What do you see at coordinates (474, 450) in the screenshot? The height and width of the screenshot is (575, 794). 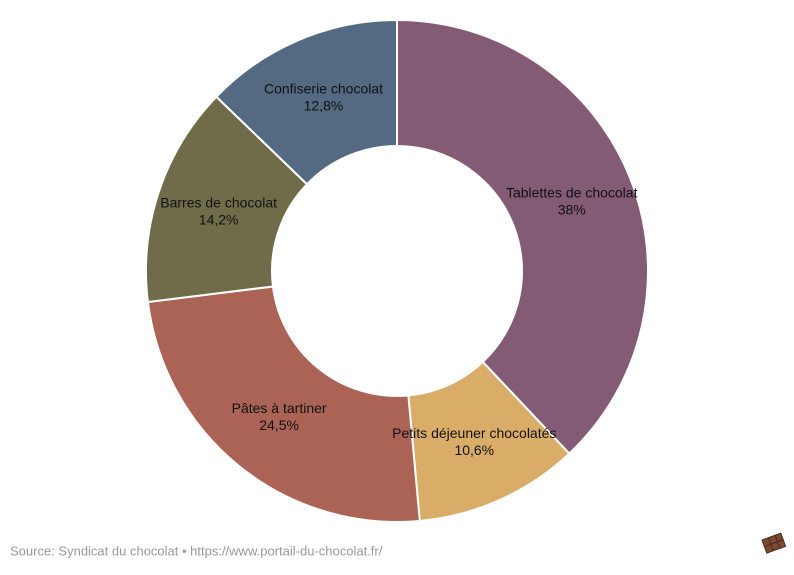 I see `slice-value: 10,6%` at bounding box center [474, 450].